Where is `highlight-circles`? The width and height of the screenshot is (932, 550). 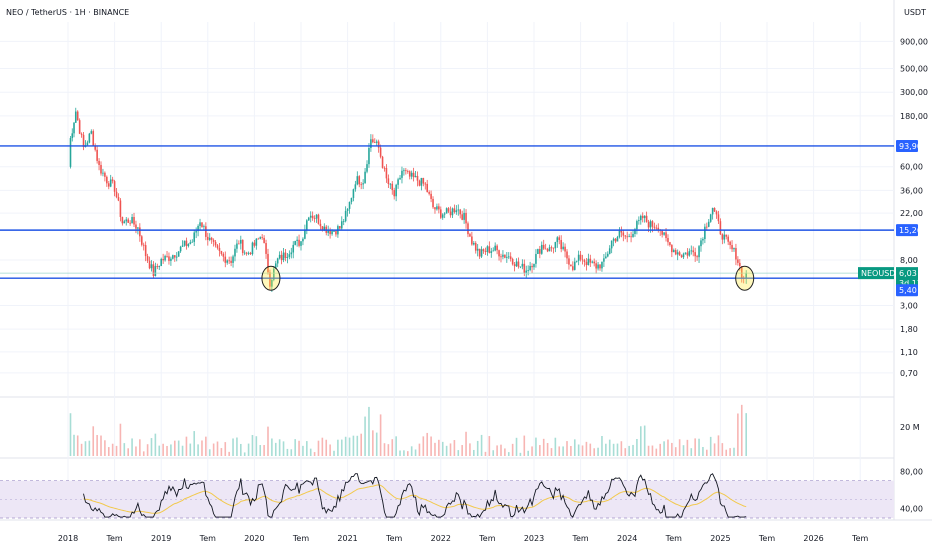
highlight-circles is located at coordinates (508, 278).